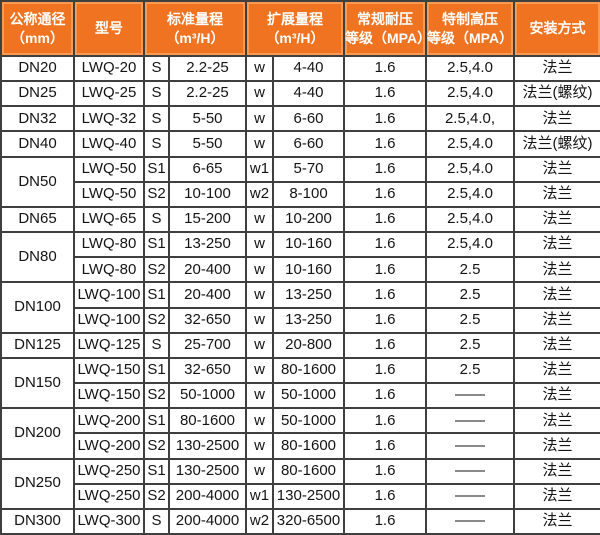  I want to click on cell-diameter: DN200, so click(37, 433).